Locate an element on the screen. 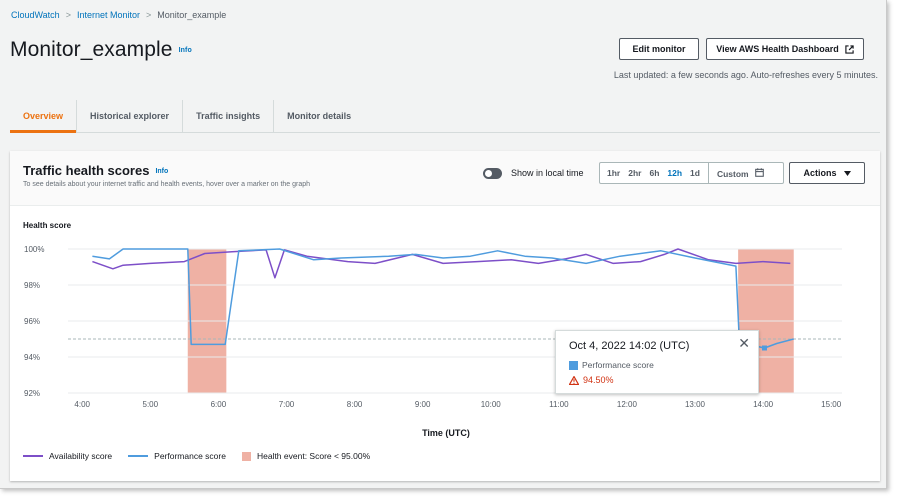 The height and width of the screenshot is (500, 899). x-tick-label: 10:00 is located at coordinates (491, 404).